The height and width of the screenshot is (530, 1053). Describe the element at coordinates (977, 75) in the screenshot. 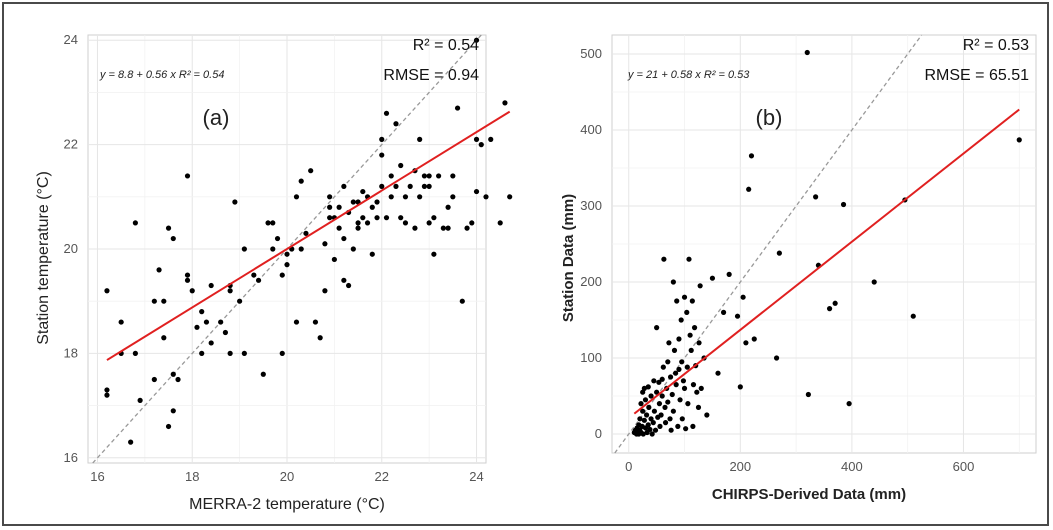

I see `panel-b-rmse: RMSE = 65.51` at that location.